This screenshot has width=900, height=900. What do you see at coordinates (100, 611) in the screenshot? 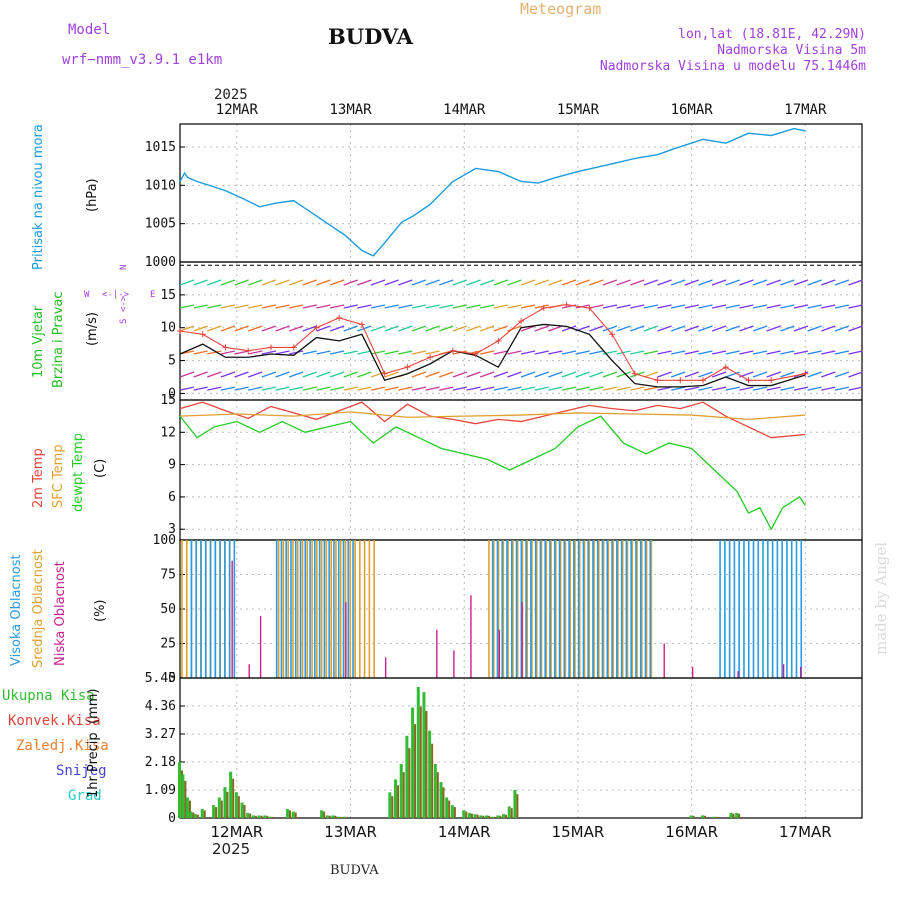
I see `cloud-unit: (%)` at bounding box center [100, 611].